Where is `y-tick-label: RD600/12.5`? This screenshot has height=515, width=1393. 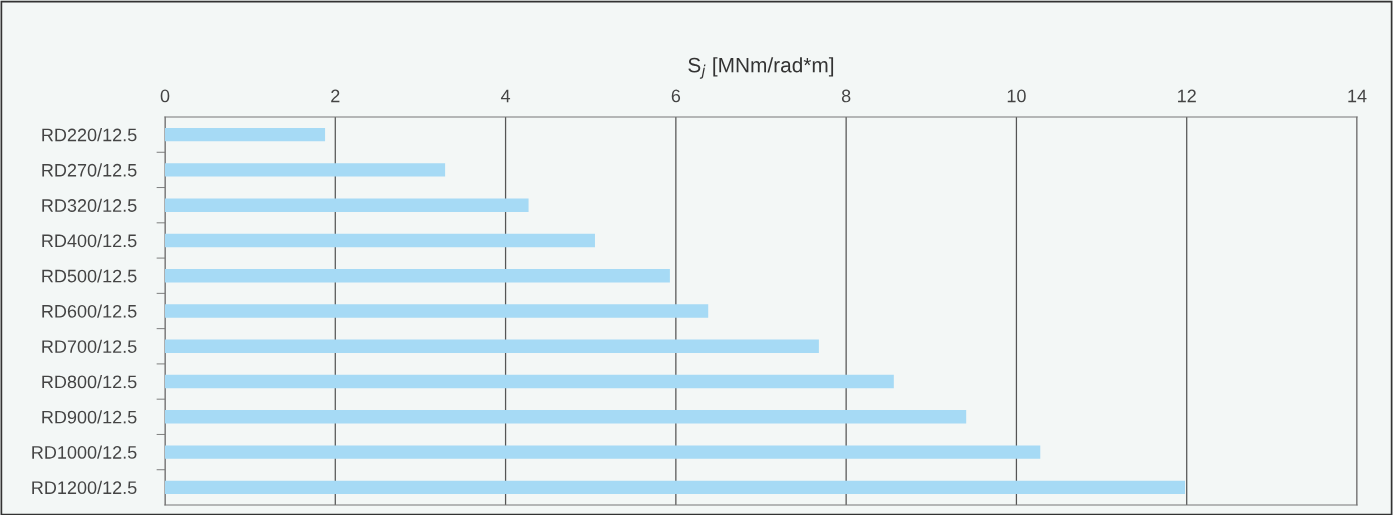
y-tick-label: RD600/12.5 is located at coordinates (89, 311).